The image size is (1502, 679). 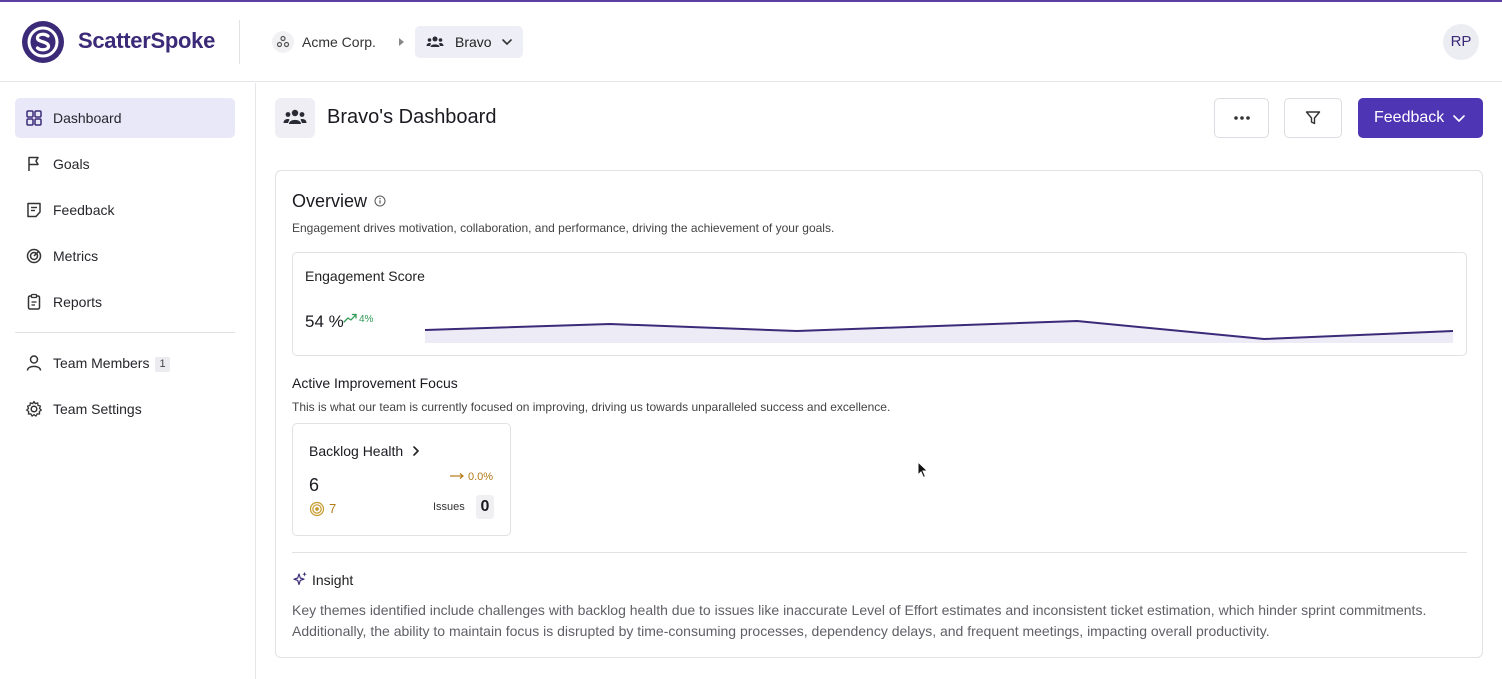 I want to click on sidebar-item-label-wrap: Team Members 1, so click(x=111, y=363).